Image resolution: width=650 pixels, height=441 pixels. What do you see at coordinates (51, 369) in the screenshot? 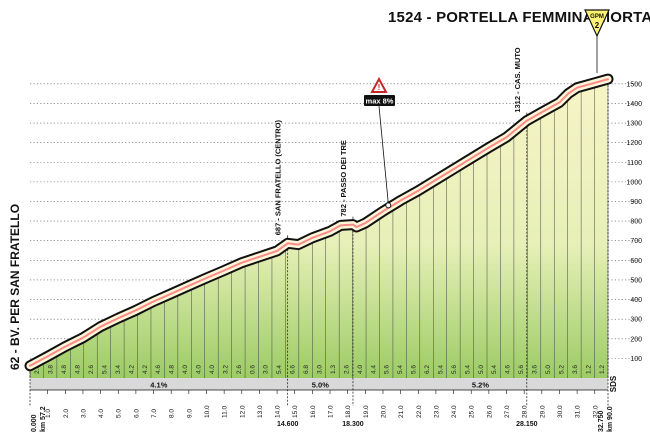
I see `segment-gradient-label: 3.8` at bounding box center [51, 369].